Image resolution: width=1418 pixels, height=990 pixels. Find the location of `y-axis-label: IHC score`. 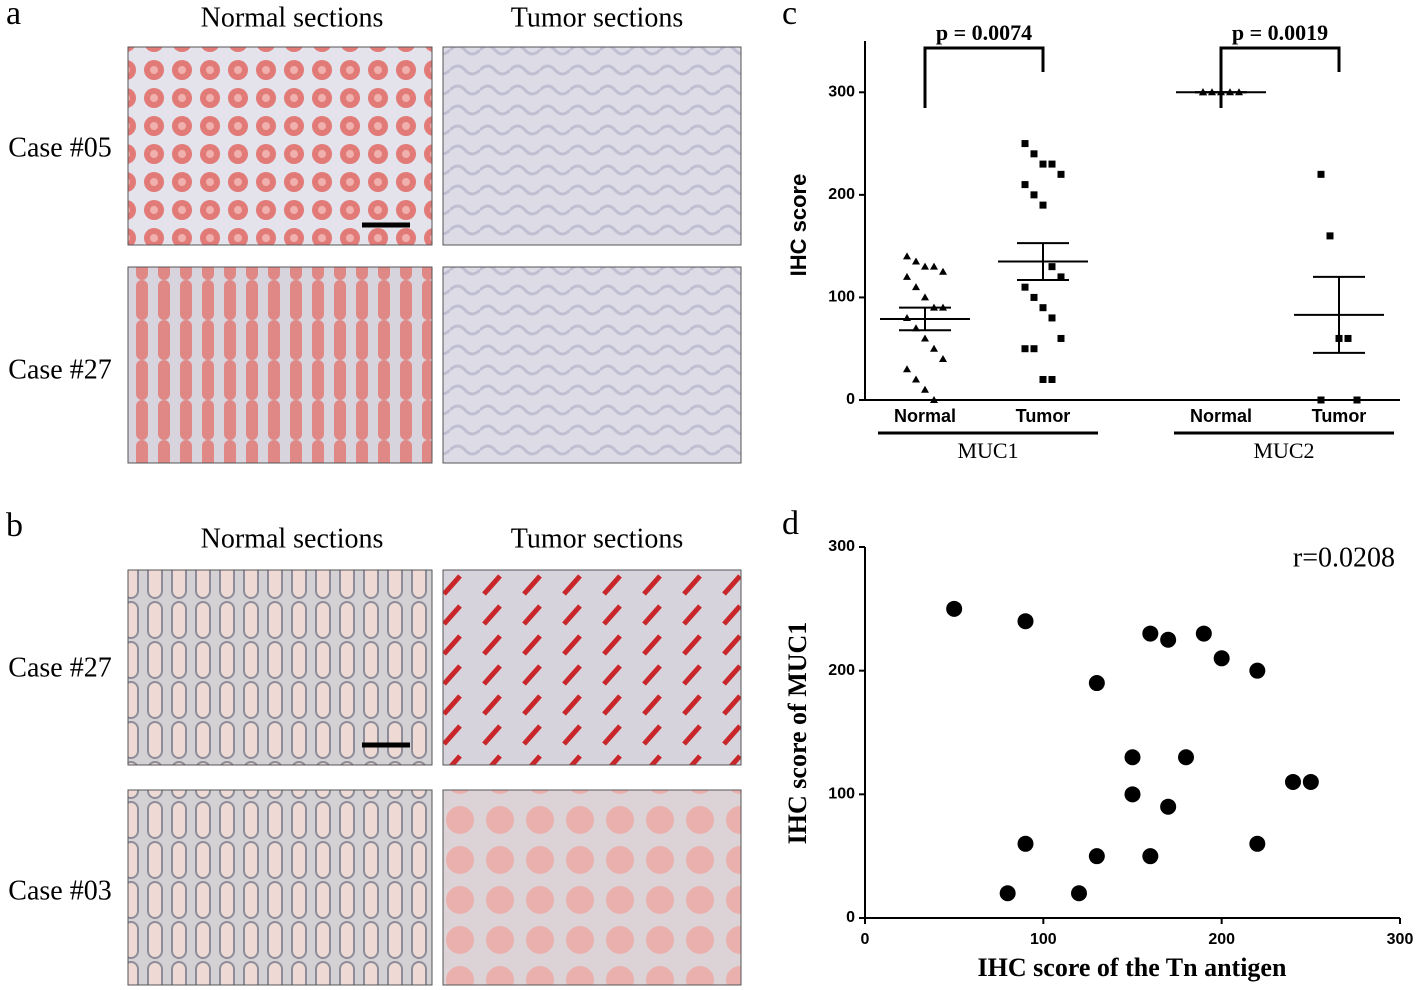

y-axis-label: IHC score is located at coordinates (798, 225).